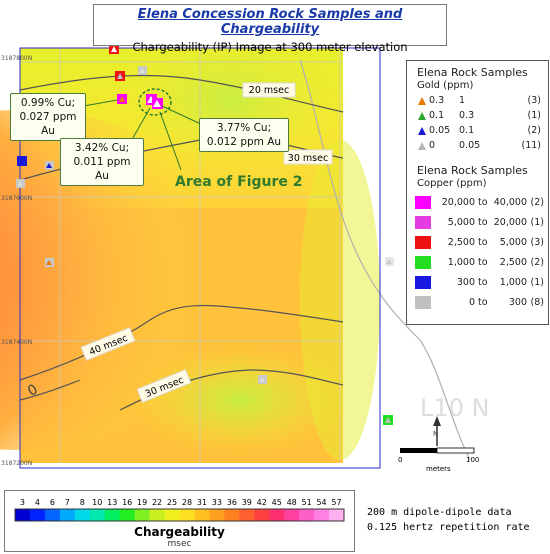 Image resolution: width=550 pixels, height=554 pixels. I want to click on gold-range-from: 0, so click(432, 145).